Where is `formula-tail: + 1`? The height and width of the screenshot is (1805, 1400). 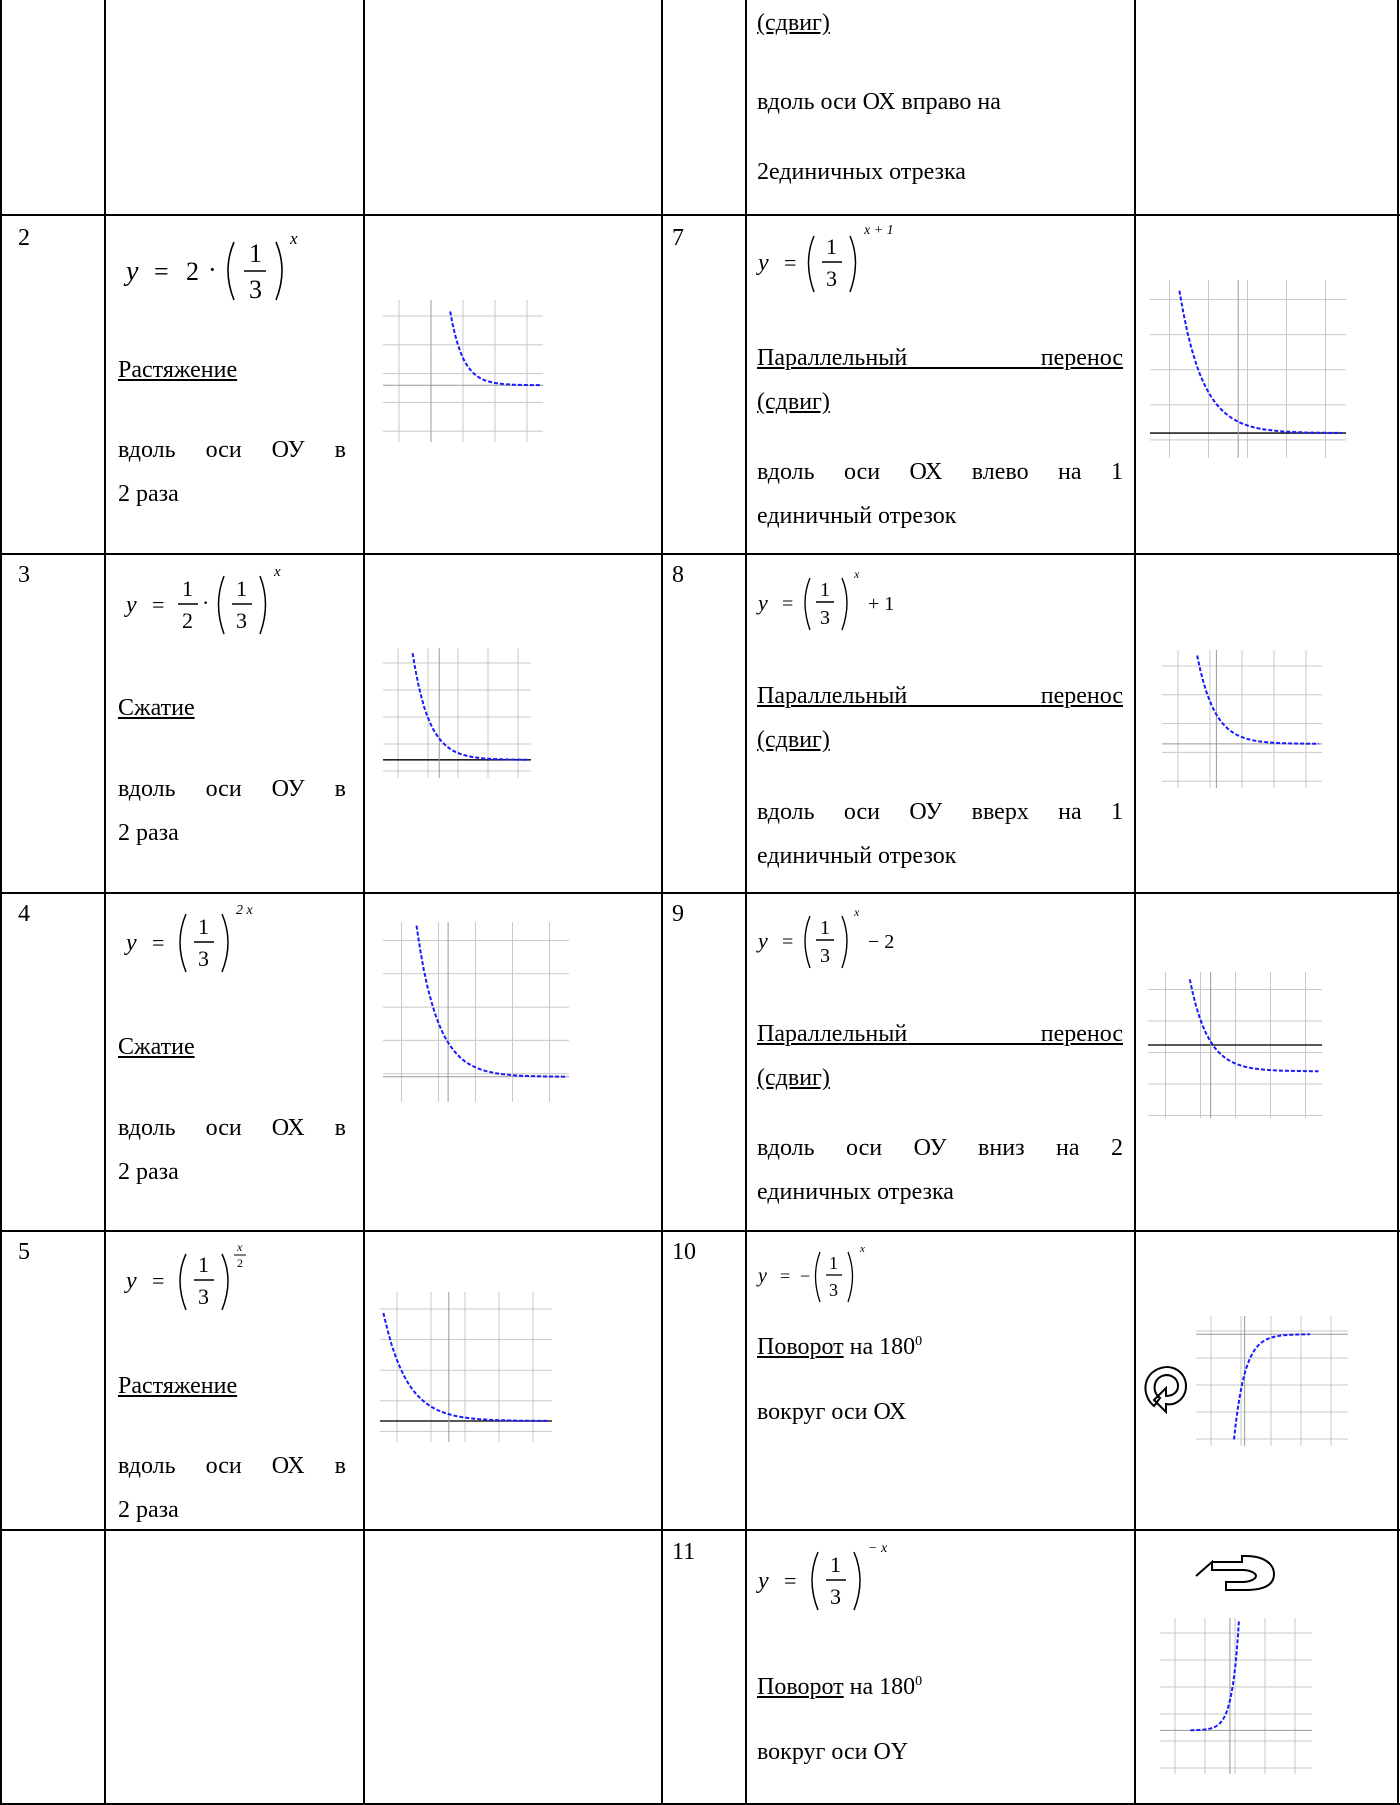
formula-tail: + 1 is located at coordinates (881, 604).